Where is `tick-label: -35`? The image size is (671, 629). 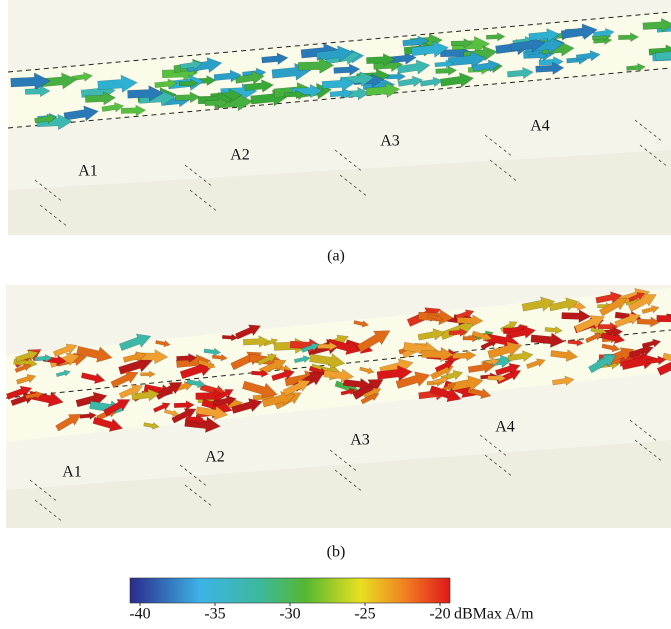
tick-label: -35 is located at coordinates (214, 614).